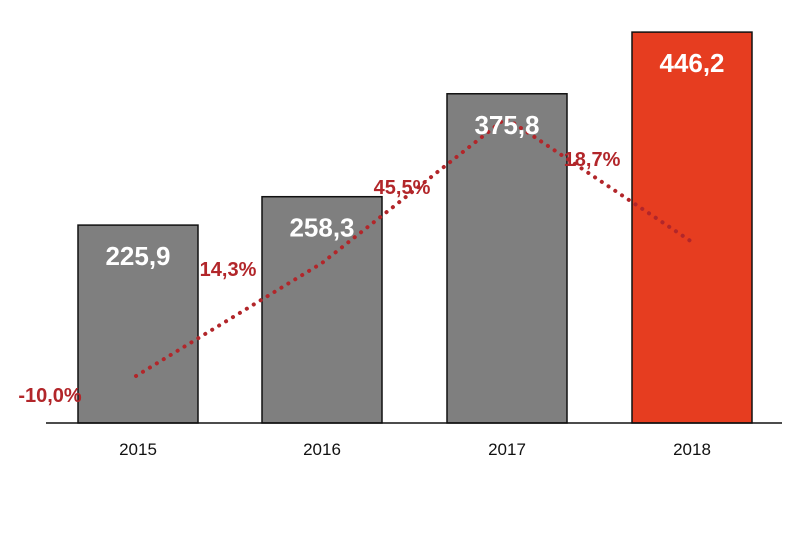 Image resolution: width=800 pixels, height=533 pixels. What do you see at coordinates (691, 63) in the screenshot?
I see `bar-value-label: 446,2` at bounding box center [691, 63].